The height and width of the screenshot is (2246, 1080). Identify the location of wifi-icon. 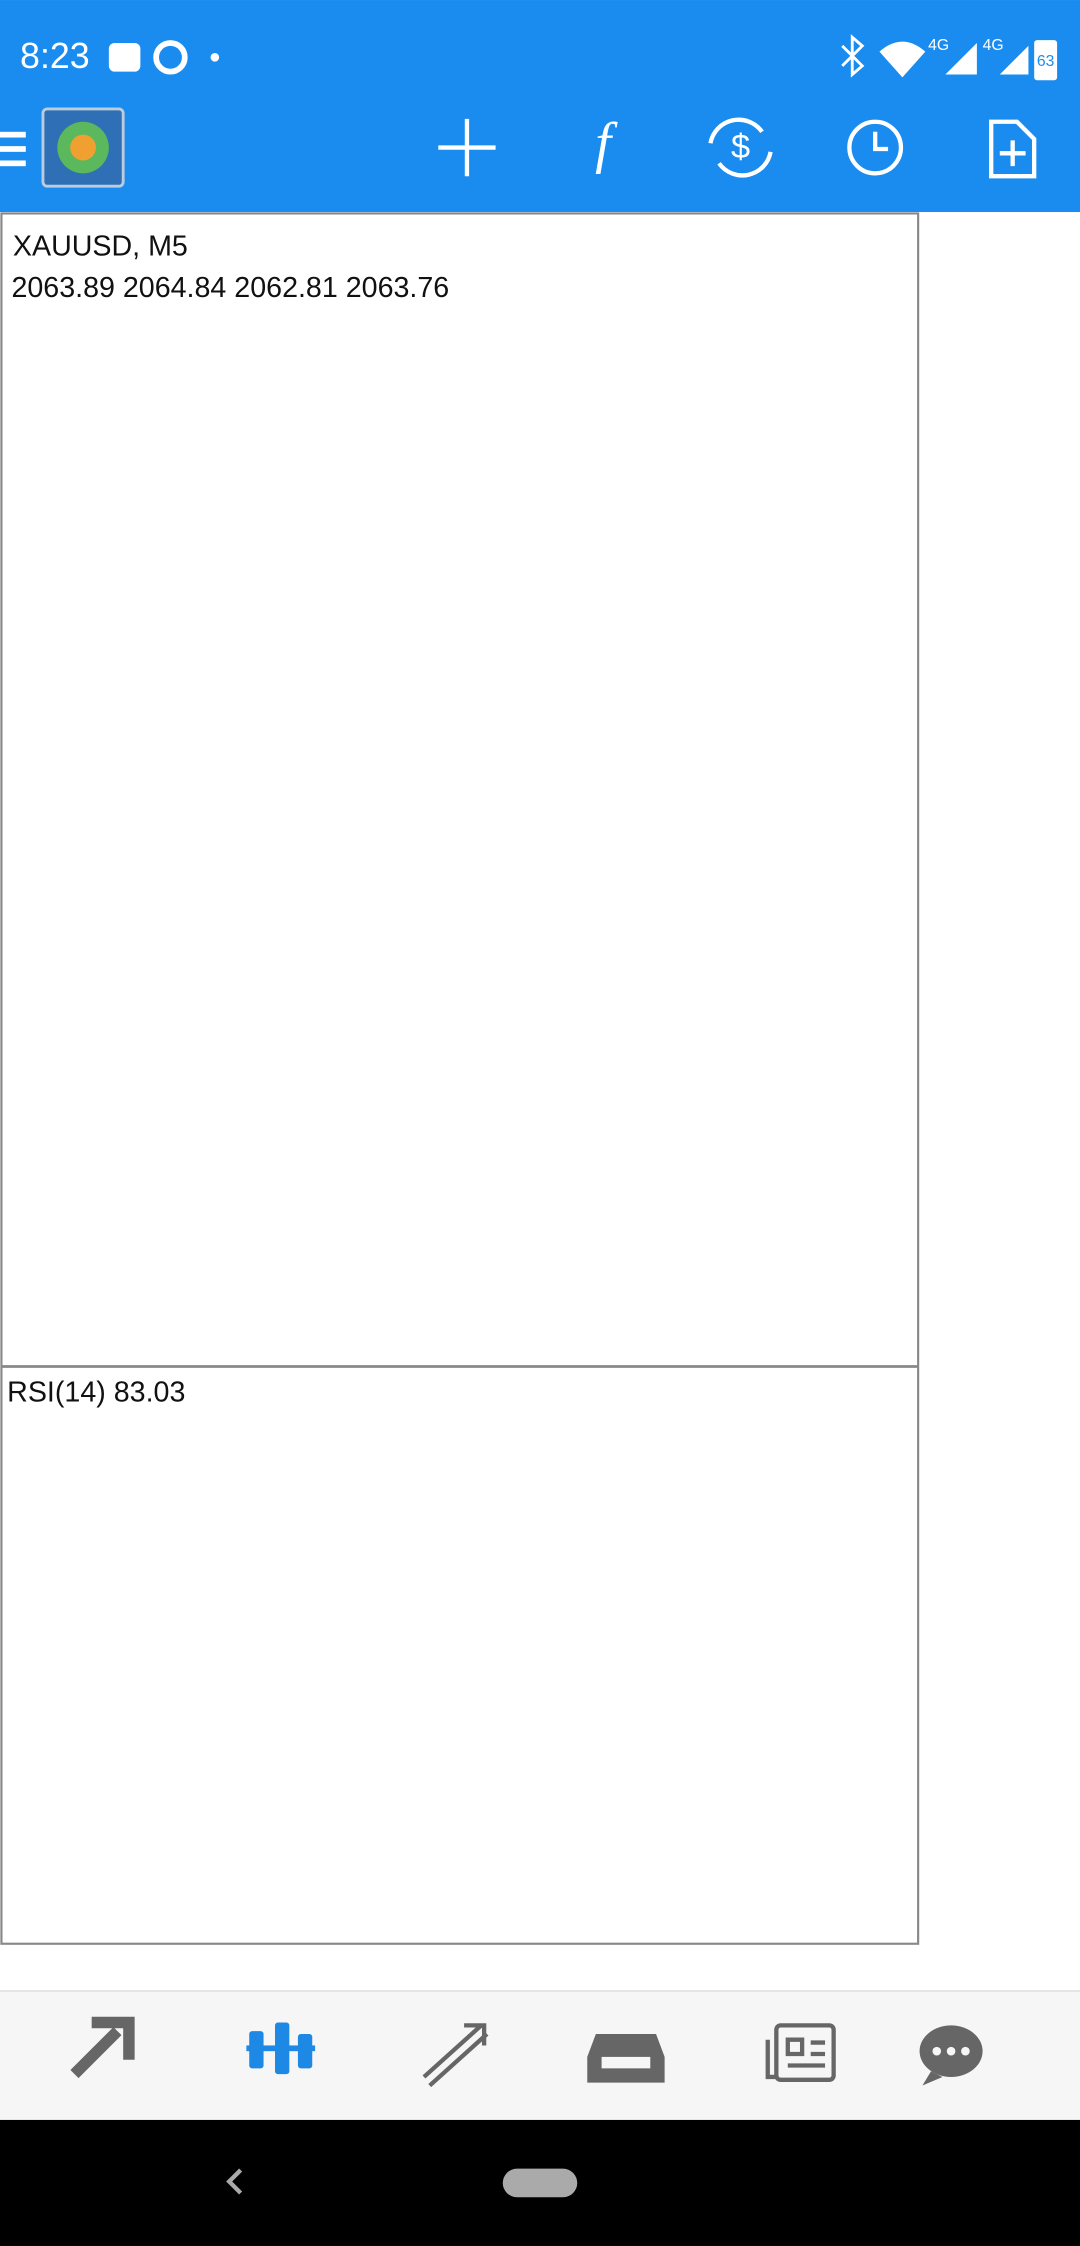
(902, 59).